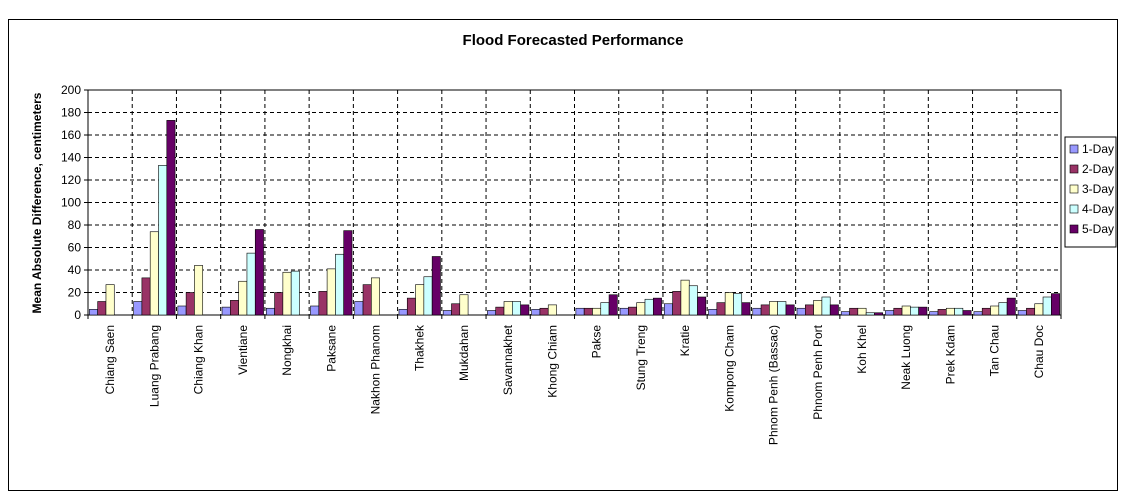 This screenshot has width=1125, height=497. I want to click on category-label: Savannakhet, so click(508, 359).